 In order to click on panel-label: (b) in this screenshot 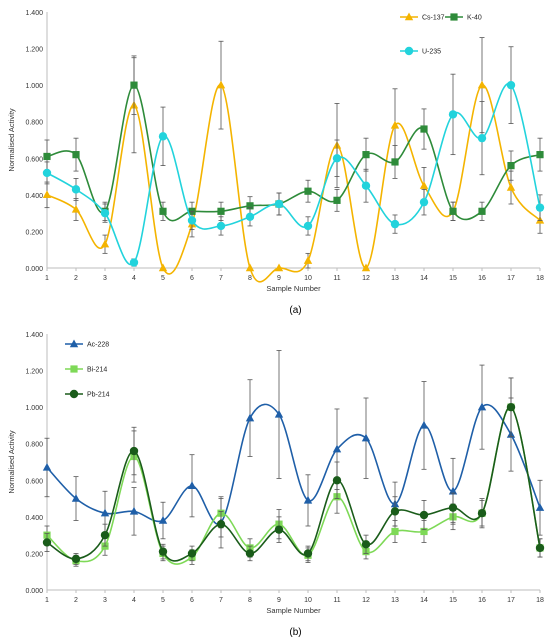, I will do `click(295, 632)`.